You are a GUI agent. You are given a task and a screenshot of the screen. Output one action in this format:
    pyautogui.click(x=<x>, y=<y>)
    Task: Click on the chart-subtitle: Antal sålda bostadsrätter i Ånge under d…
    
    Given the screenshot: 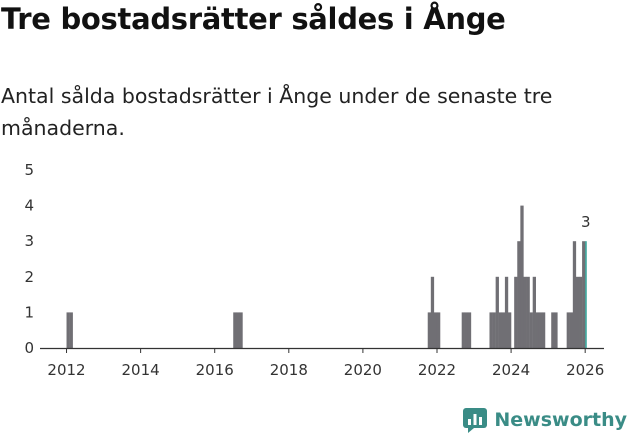 What is the action you would take?
    pyautogui.click(x=277, y=112)
    